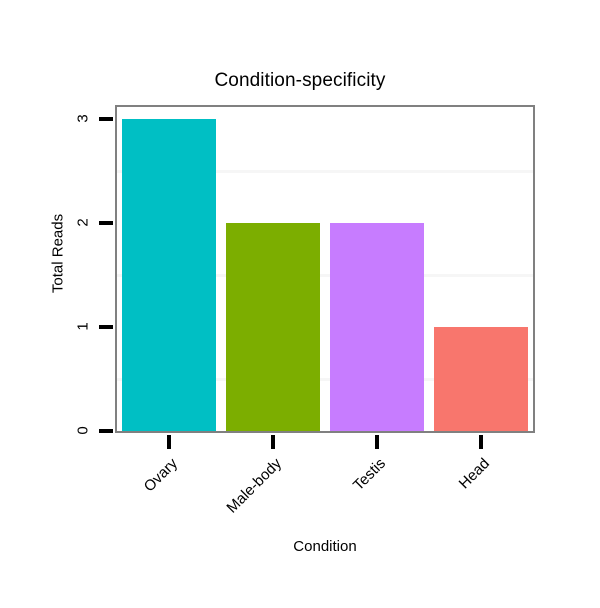 The height and width of the screenshot is (608, 600). I want to click on x-axis-title: Condition, so click(325, 546).